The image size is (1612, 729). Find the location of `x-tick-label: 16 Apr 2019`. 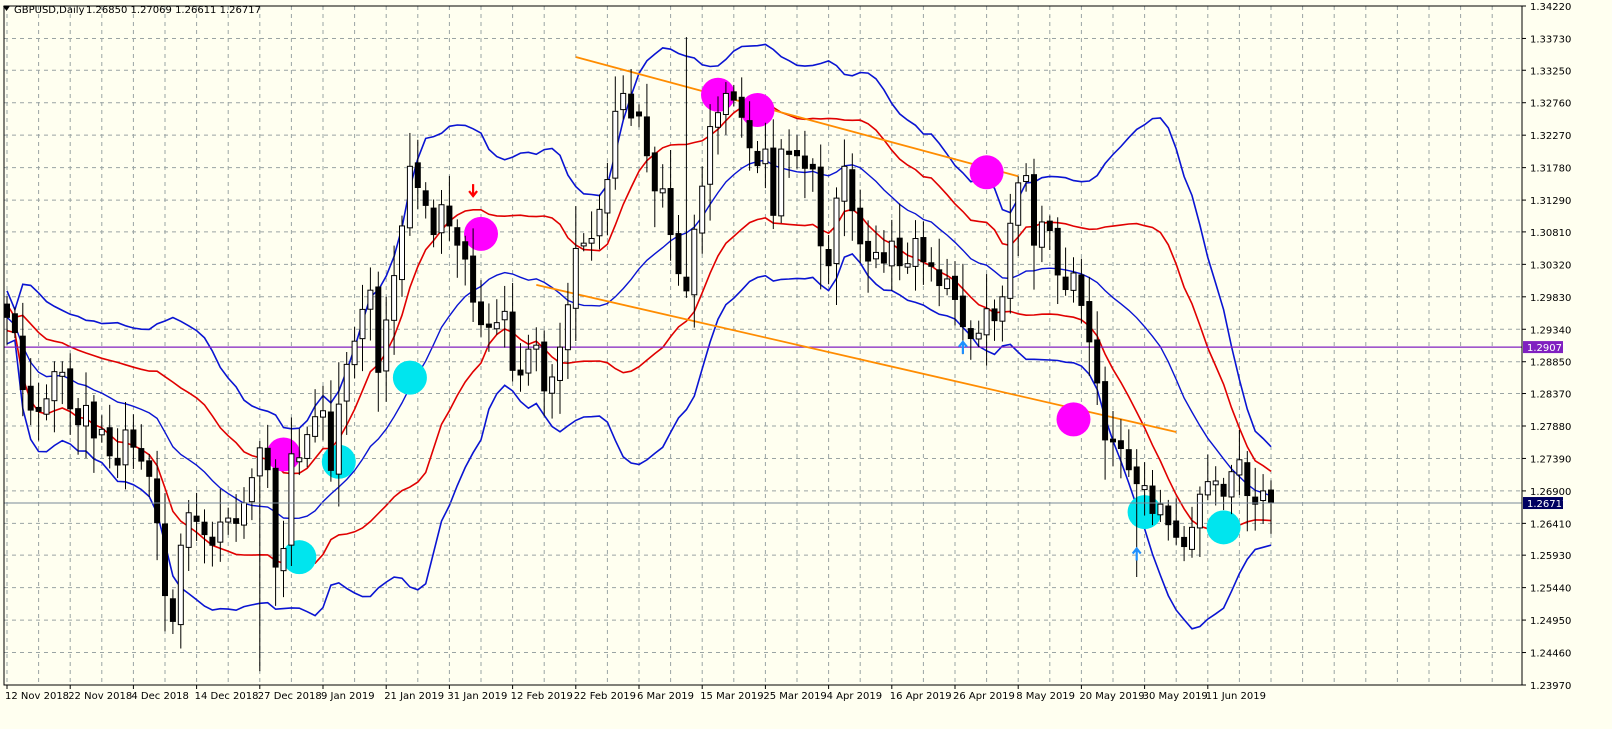

x-tick-label: 16 Apr 2019 is located at coordinates (921, 696).